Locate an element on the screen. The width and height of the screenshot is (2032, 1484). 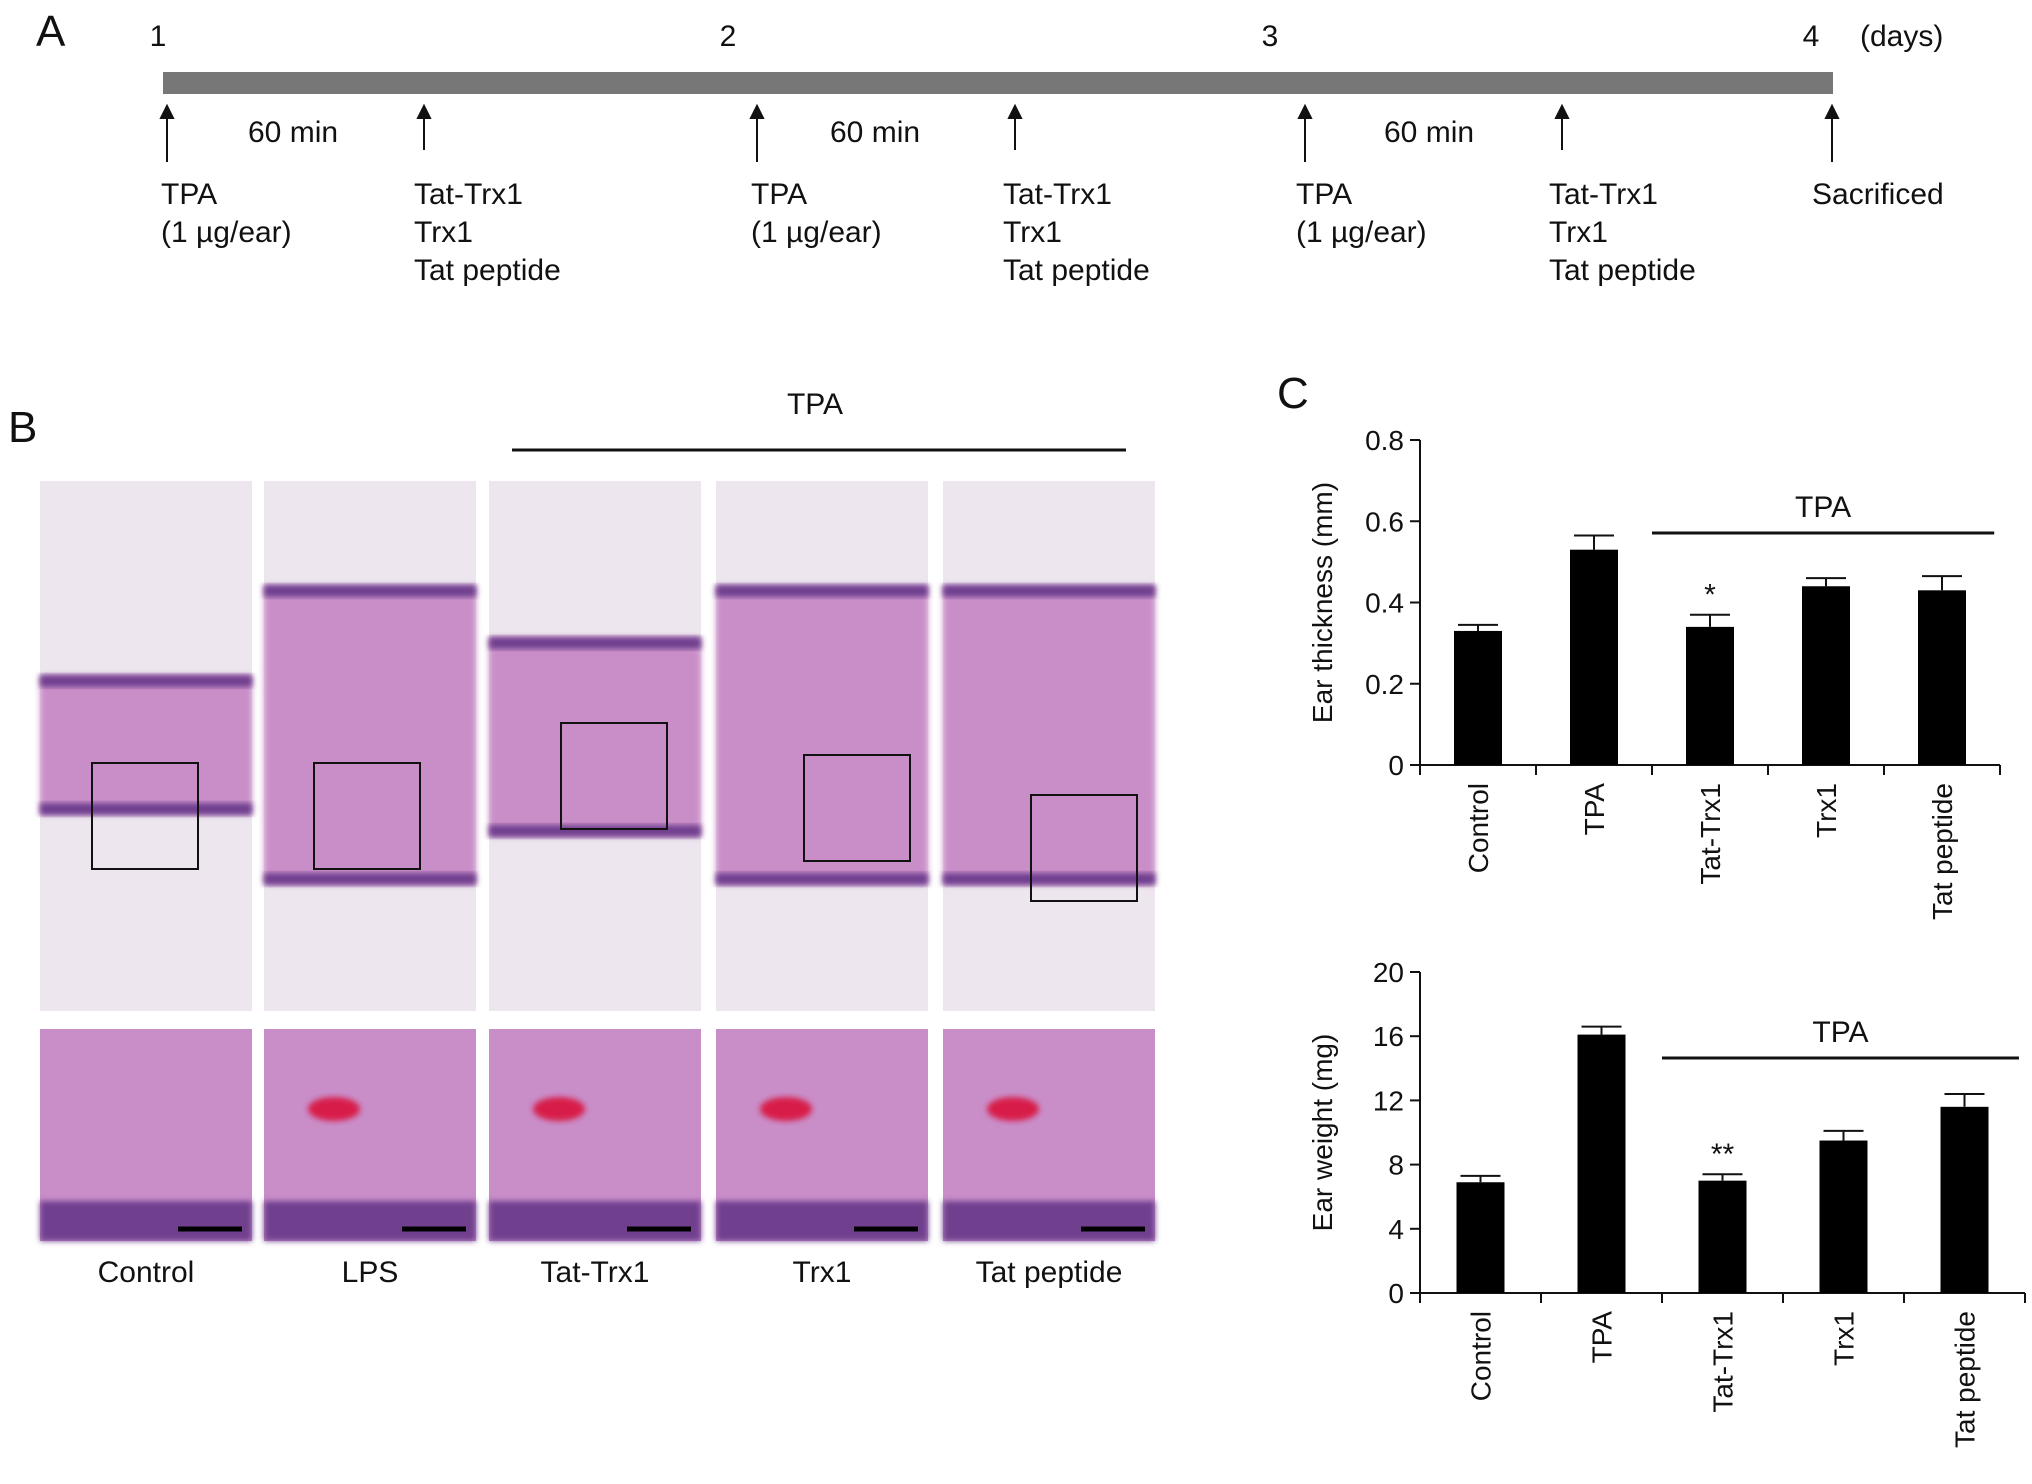
event-tpa-day3: TPA (1 µg/ear) is located at coordinates (1361, 213).